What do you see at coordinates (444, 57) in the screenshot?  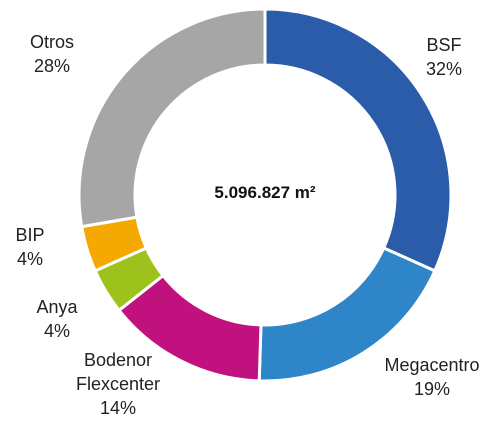 I see `slice-label: BSF 32%` at bounding box center [444, 57].